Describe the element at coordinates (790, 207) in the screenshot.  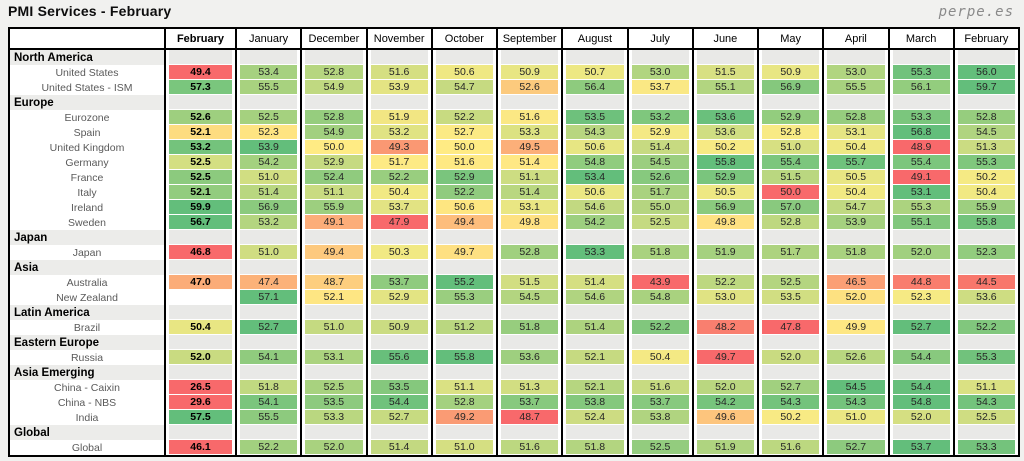
I see `pmi-value-cell: 57.0` at that location.